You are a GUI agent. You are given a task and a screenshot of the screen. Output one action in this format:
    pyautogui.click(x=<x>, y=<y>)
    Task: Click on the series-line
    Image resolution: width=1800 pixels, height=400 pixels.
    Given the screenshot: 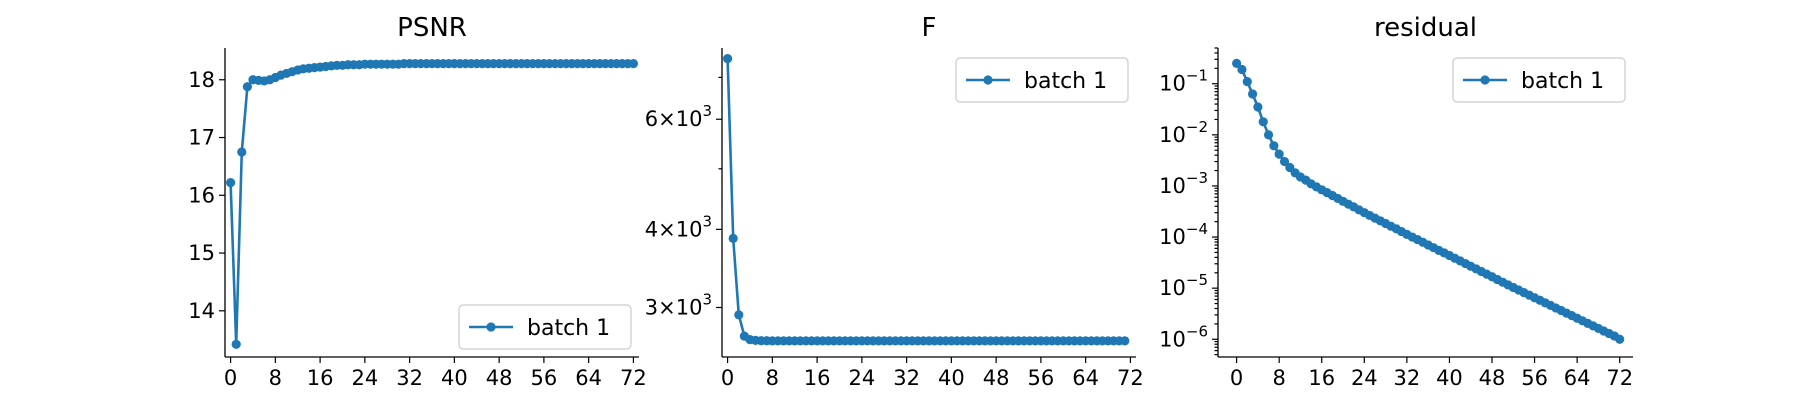 What is the action you would take?
    pyautogui.click(x=1428, y=201)
    